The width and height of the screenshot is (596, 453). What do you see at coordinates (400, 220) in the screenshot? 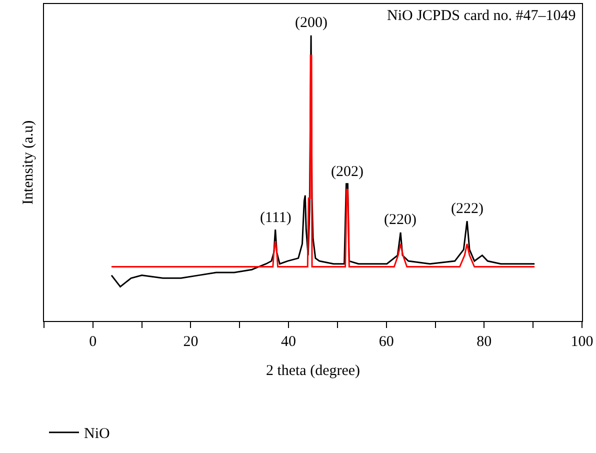
I see `annotation: (220)` at bounding box center [400, 220].